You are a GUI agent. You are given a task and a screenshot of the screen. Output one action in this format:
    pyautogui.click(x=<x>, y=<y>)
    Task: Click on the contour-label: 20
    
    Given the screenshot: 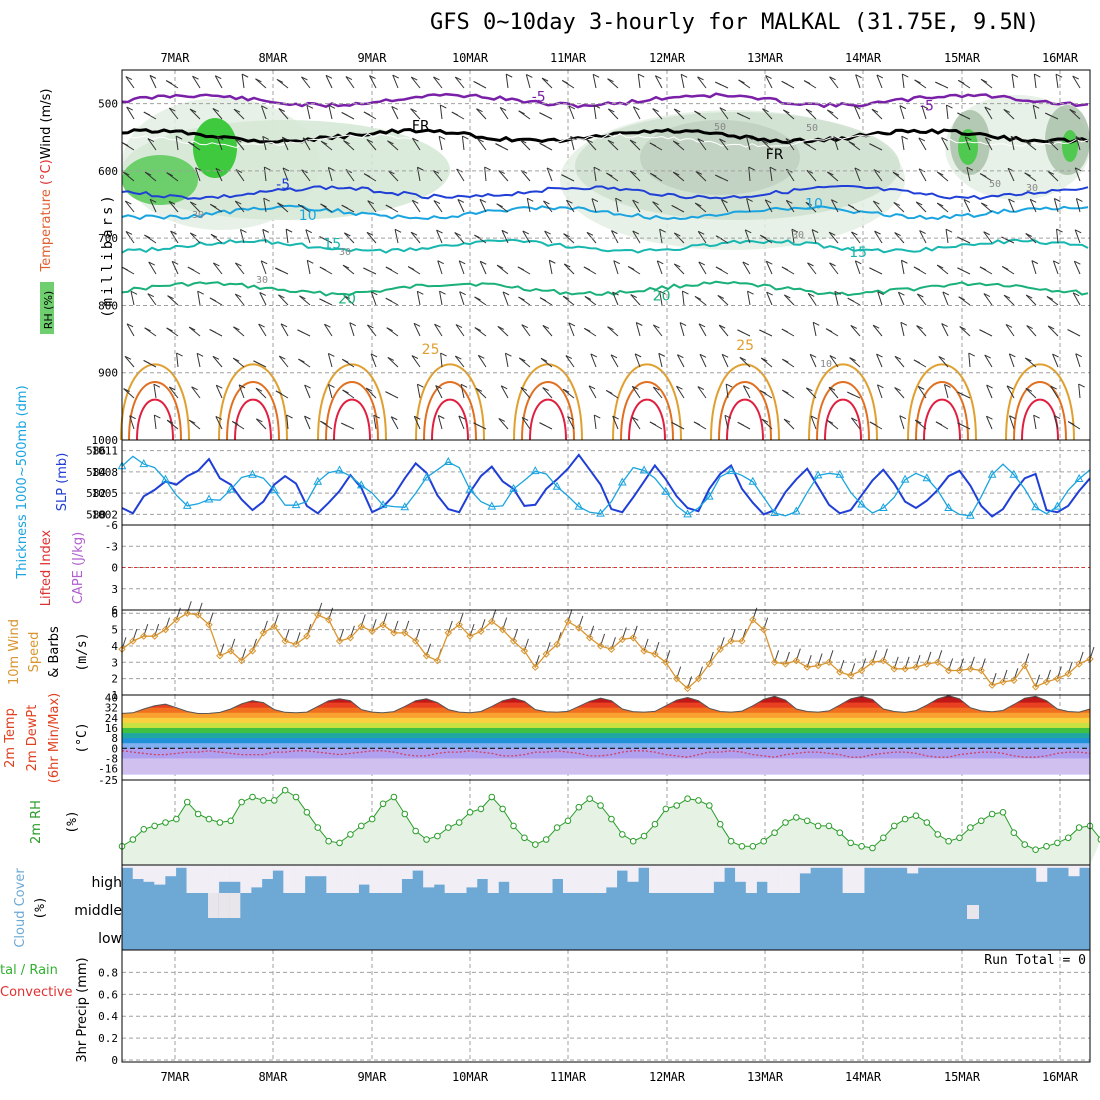 What is the action you would take?
    pyautogui.click(x=347, y=299)
    